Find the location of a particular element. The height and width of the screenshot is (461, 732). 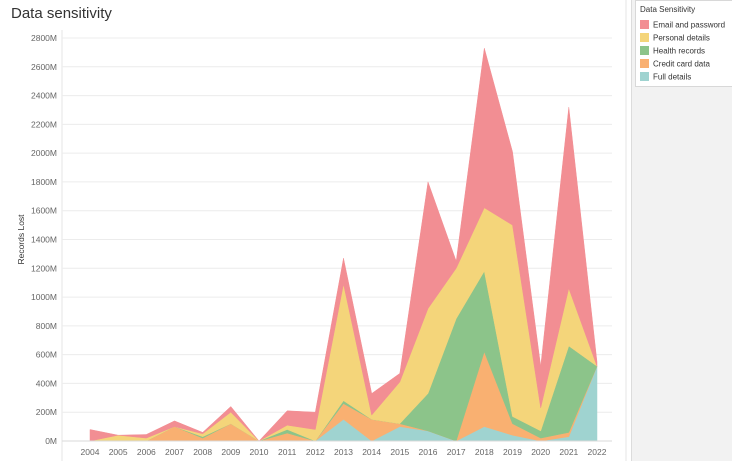

y-tick-label: 1400M is located at coordinates (44, 240).